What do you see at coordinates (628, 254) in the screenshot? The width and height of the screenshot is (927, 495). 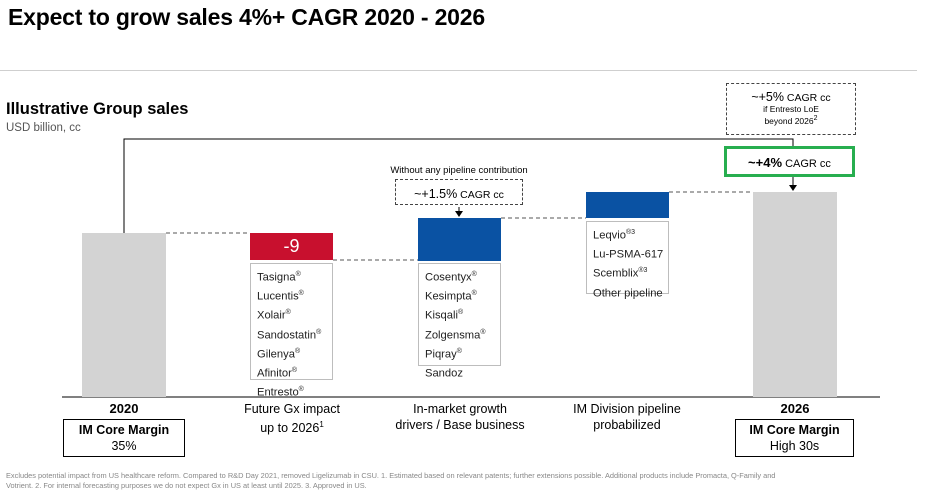 I see `legend-pipeline-item: Lu-PSMA-617` at bounding box center [628, 254].